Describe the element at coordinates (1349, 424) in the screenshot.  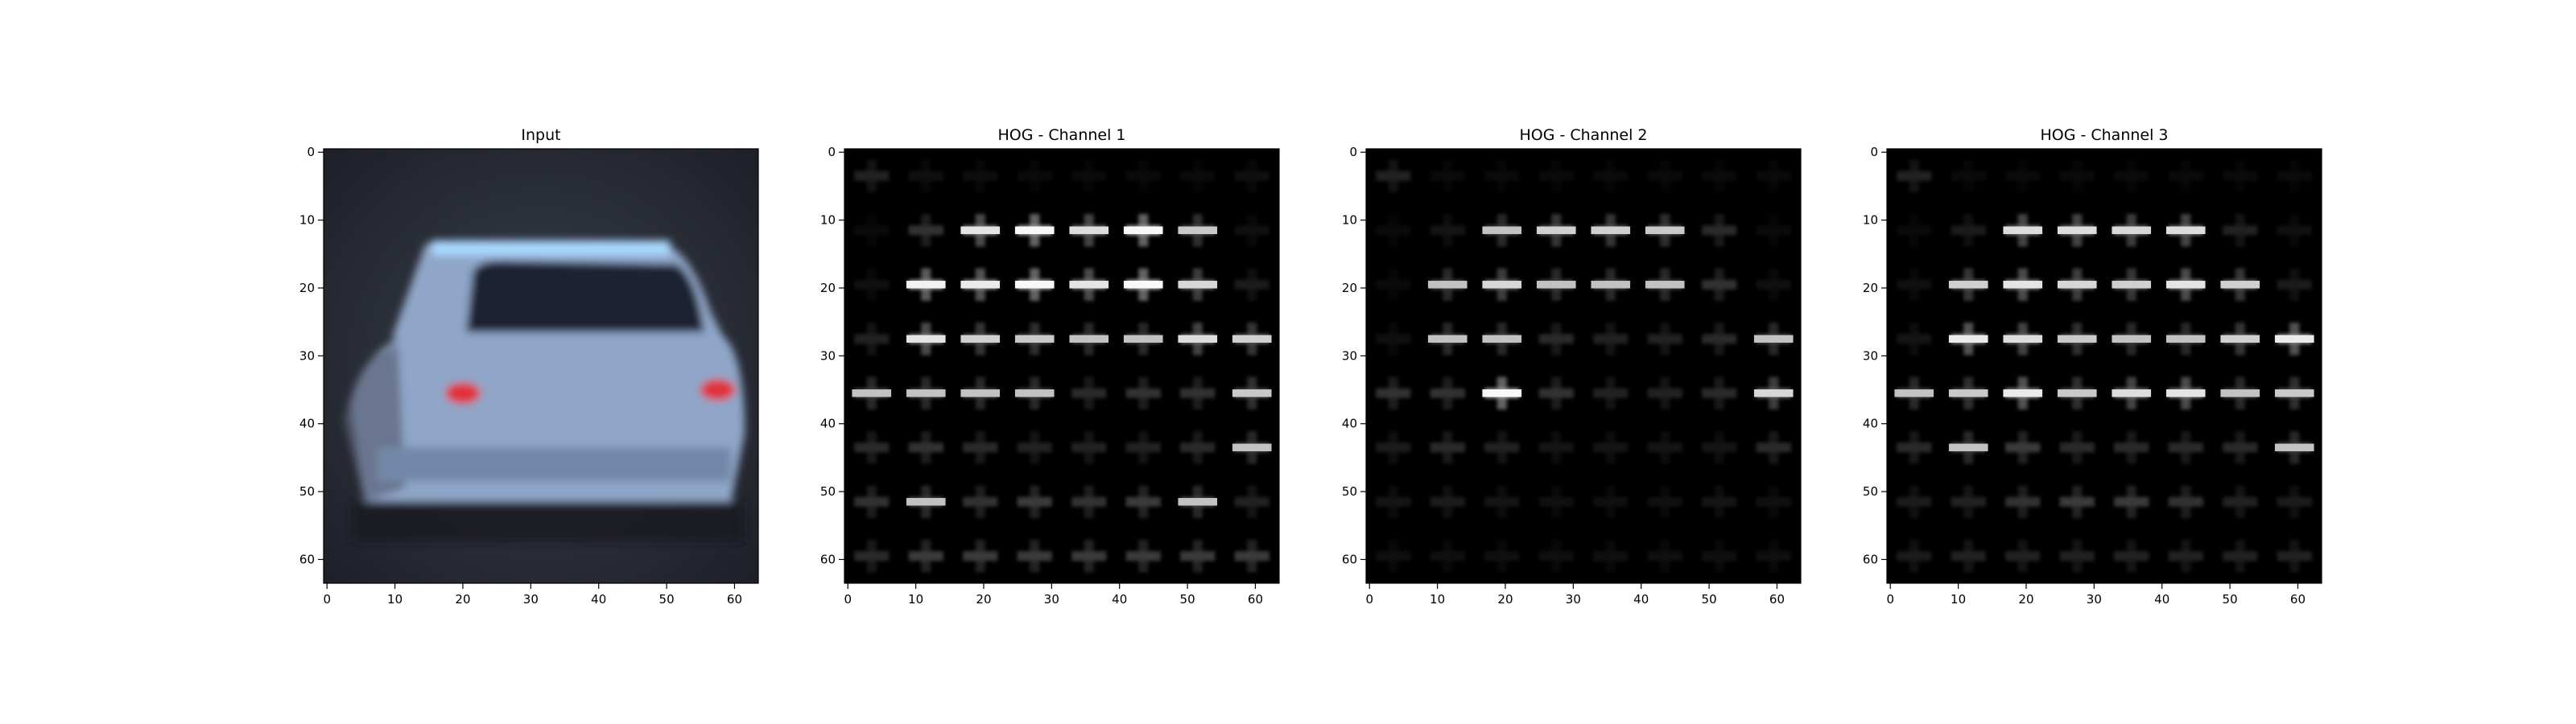
I see `y-tick-label: 40` at that location.